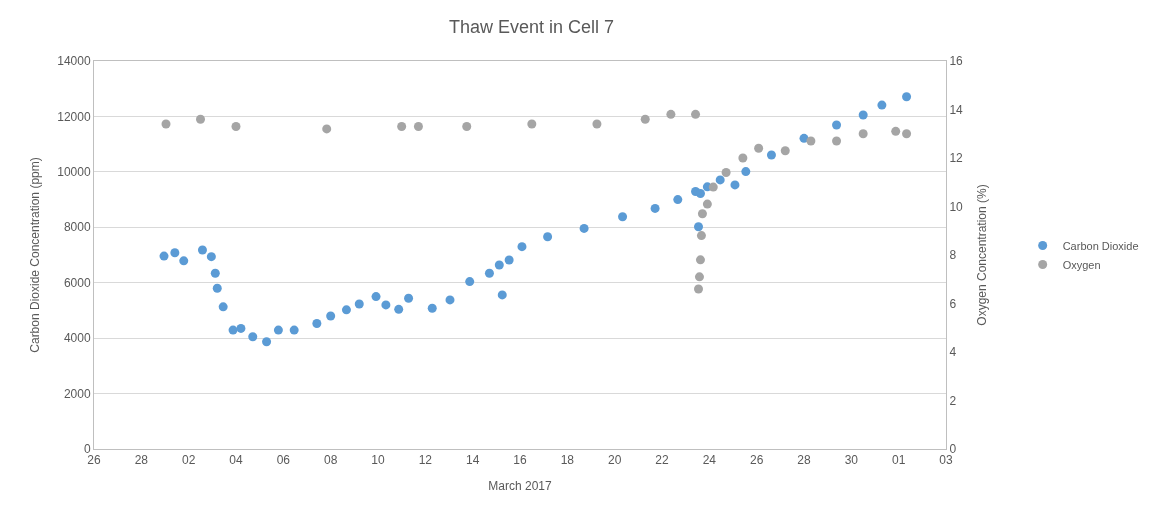 This screenshot has width=1156, height=512. I want to click on y-axis-title: Carbon Dioxide Concentration (ppm), so click(34, 255).